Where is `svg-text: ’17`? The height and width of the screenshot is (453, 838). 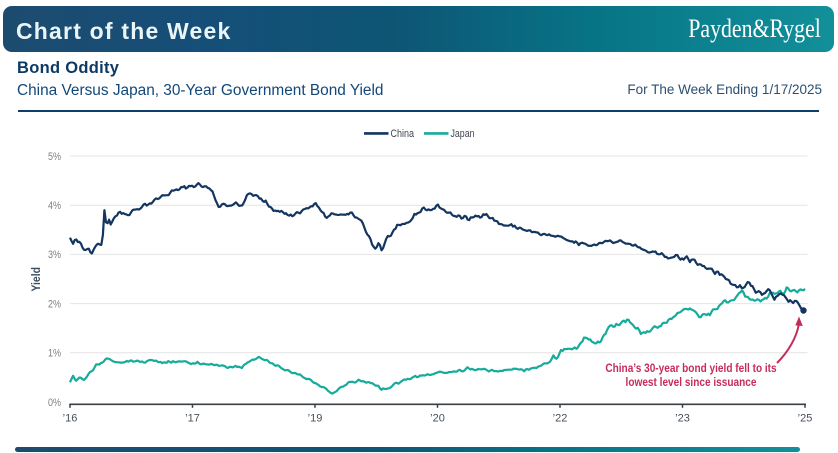 svg-text: ’17 is located at coordinates (192, 419).